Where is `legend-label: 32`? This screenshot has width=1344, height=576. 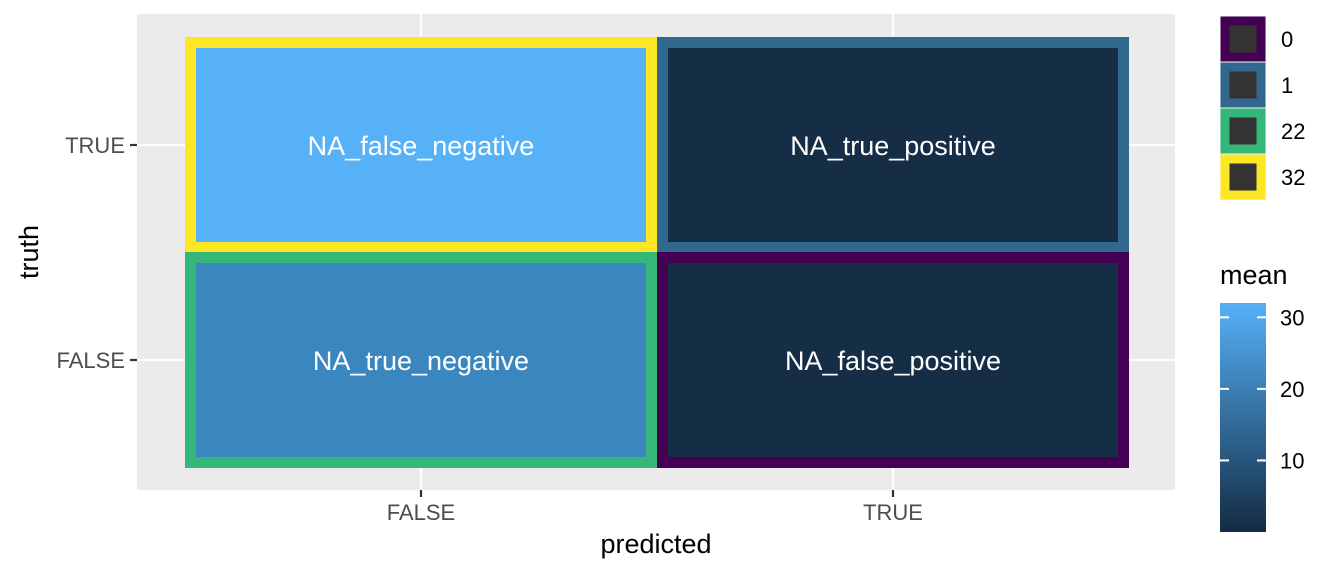
legend-label: 32 is located at coordinates (1293, 177).